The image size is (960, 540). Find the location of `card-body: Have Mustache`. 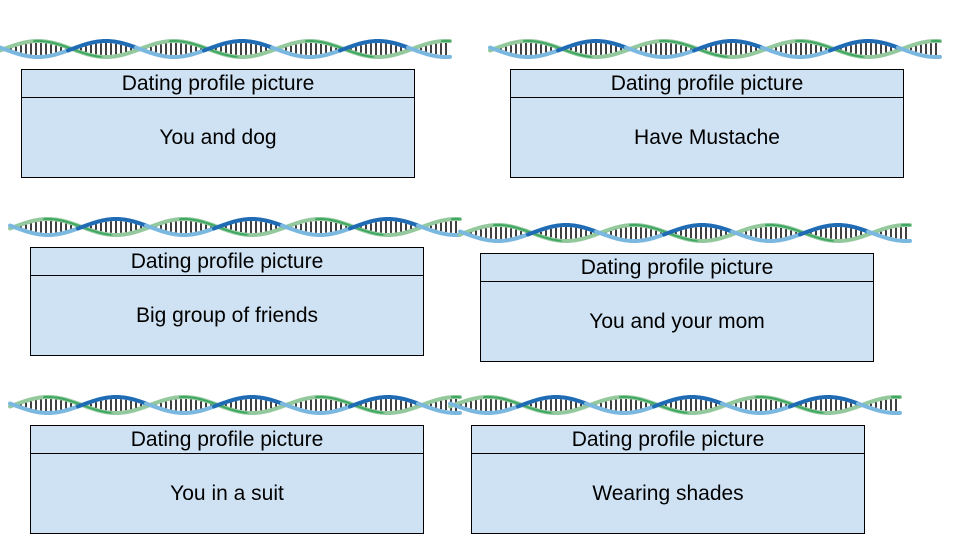

card-body: Have Mustache is located at coordinates (707, 137).